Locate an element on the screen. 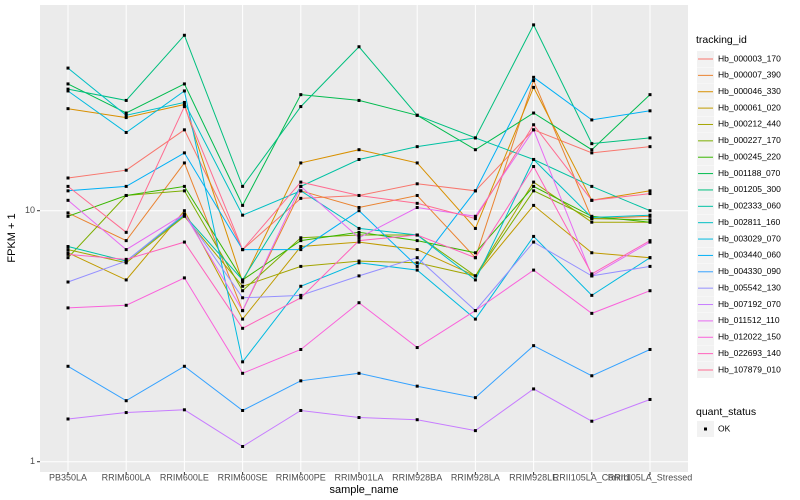 The height and width of the screenshot is (500, 800). y-tick-label: 1 is located at coordinates (32, 461).